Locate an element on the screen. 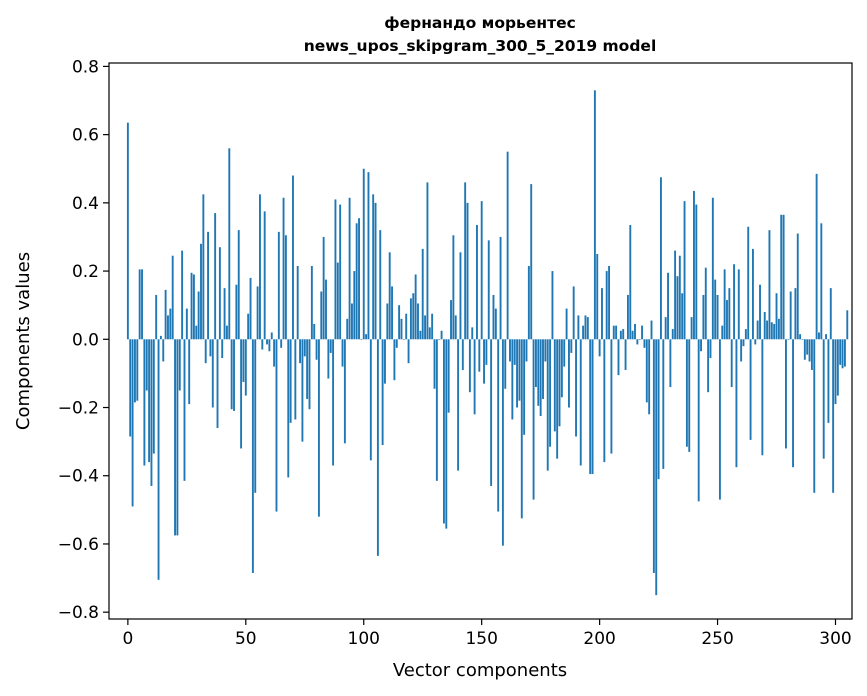  x-axis-label: Vector components is located at coordinates (480, 670).